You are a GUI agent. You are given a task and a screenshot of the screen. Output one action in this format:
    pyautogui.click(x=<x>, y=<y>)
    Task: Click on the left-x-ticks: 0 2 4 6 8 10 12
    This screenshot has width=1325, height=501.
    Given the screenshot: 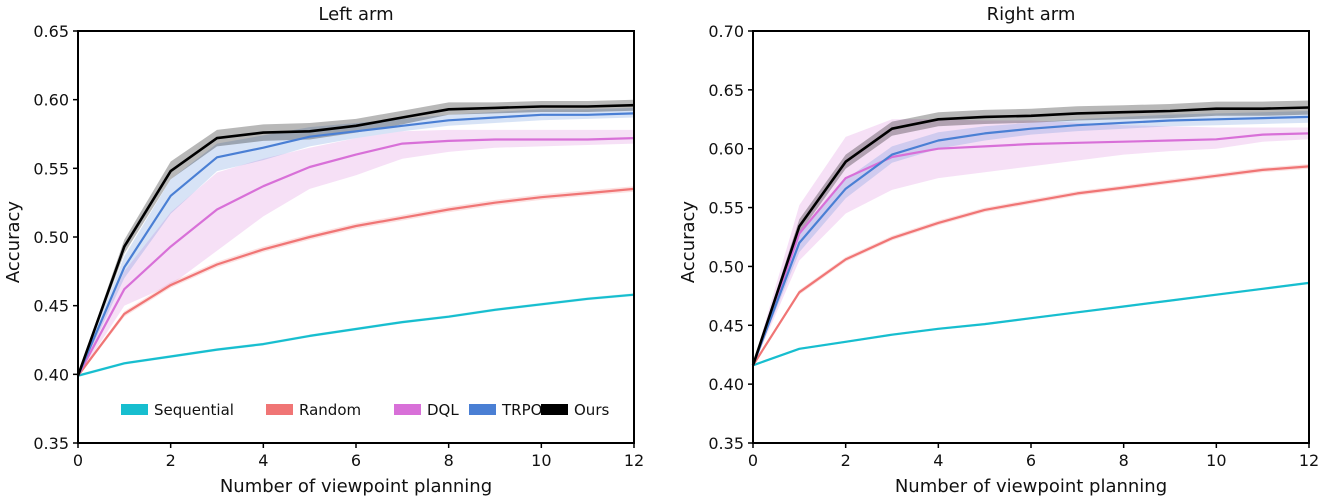 What is the action you would take?
    pyautogui.click(x=358, y=456)
    